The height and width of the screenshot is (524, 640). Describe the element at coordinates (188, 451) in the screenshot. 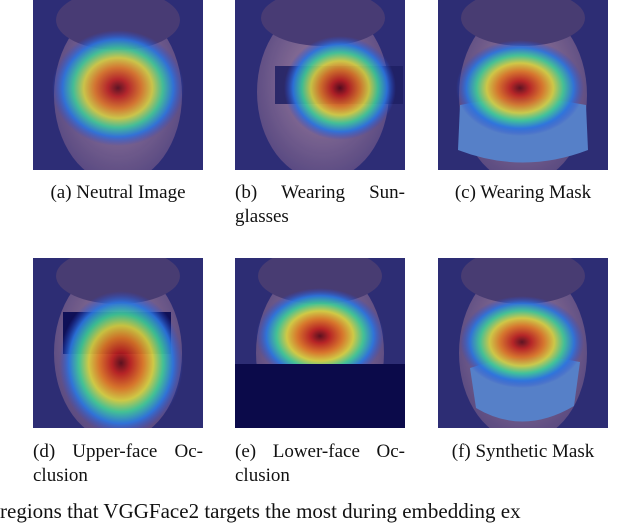

I see `caption-d-word: Oc-` at that location.